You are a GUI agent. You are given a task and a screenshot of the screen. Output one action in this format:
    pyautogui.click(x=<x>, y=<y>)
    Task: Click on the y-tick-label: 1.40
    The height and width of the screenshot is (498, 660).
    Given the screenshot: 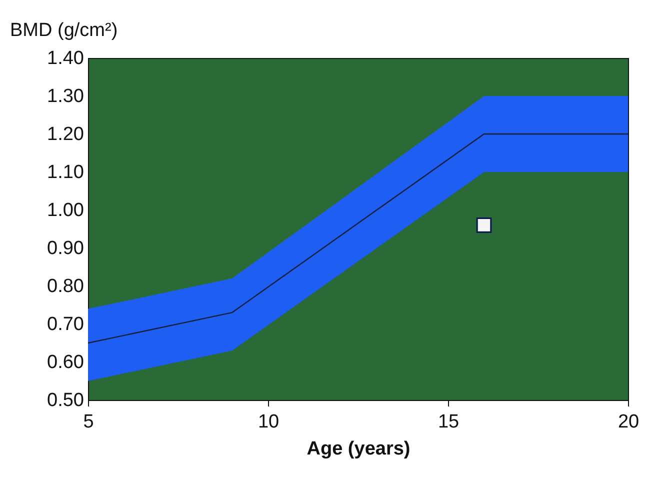 What is the action you would take?
    pyautogui.click(x=65, y=58)
    